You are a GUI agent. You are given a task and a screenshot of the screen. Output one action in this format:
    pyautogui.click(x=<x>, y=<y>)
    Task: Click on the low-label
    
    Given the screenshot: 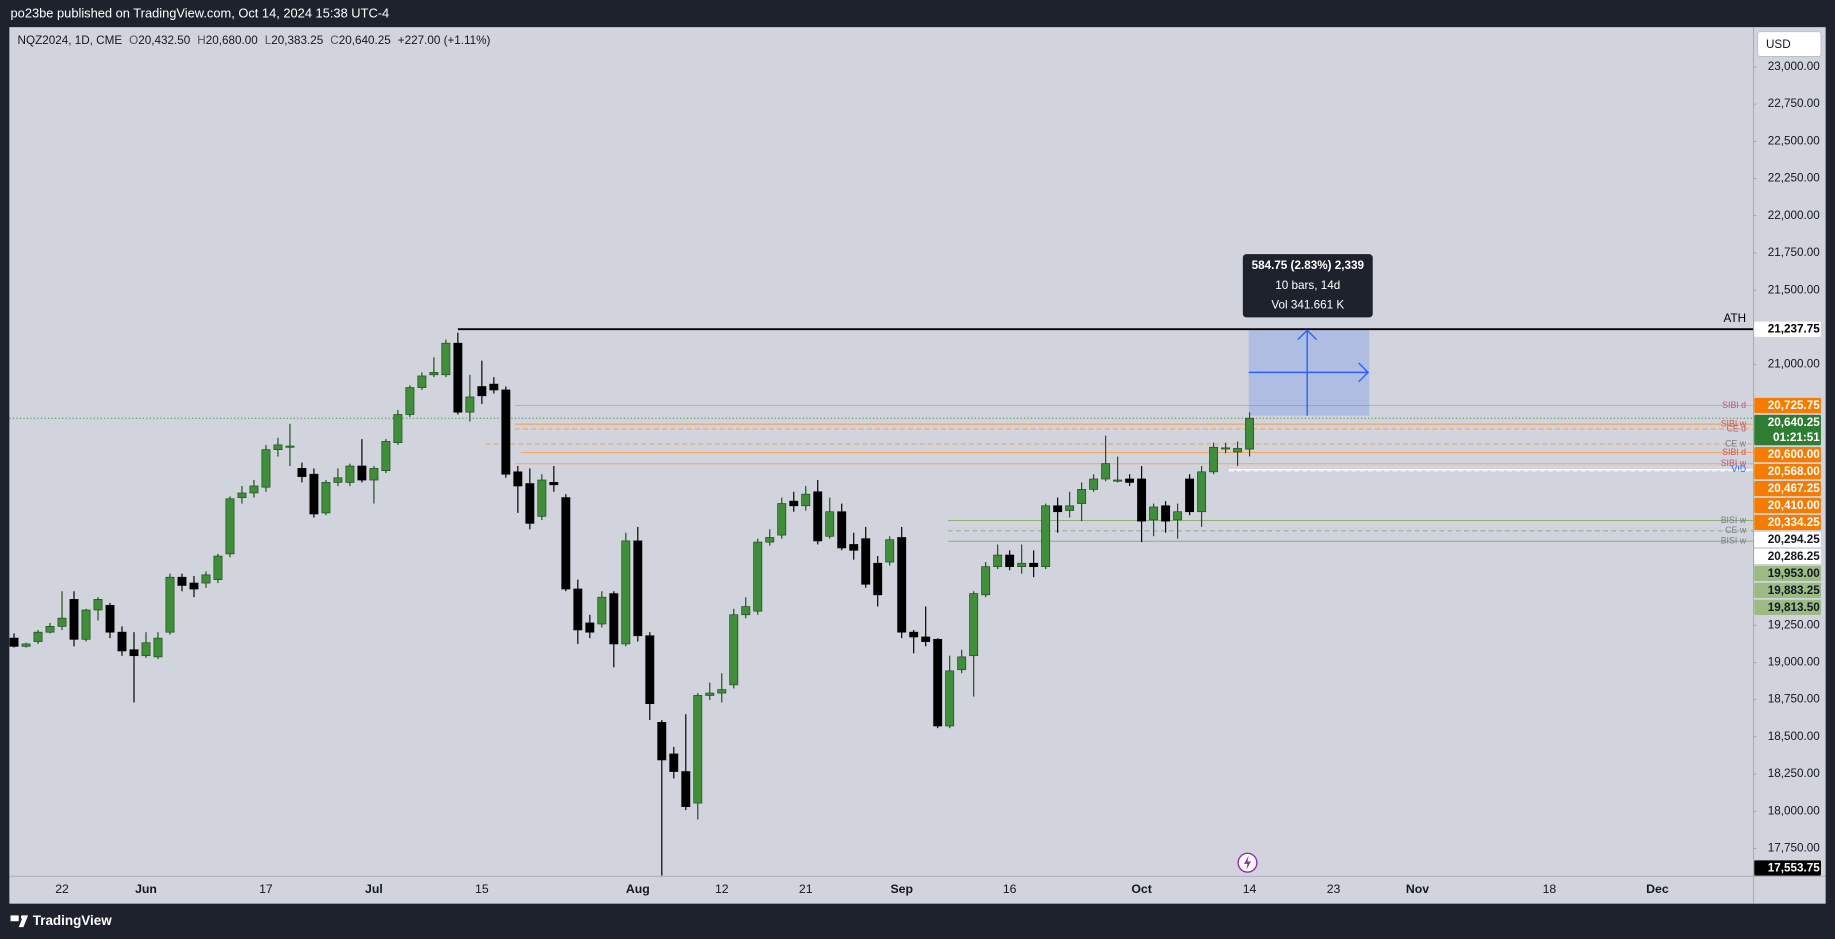 What is the action you would take?
    pyautogui.click(x=1787, y=868)
    